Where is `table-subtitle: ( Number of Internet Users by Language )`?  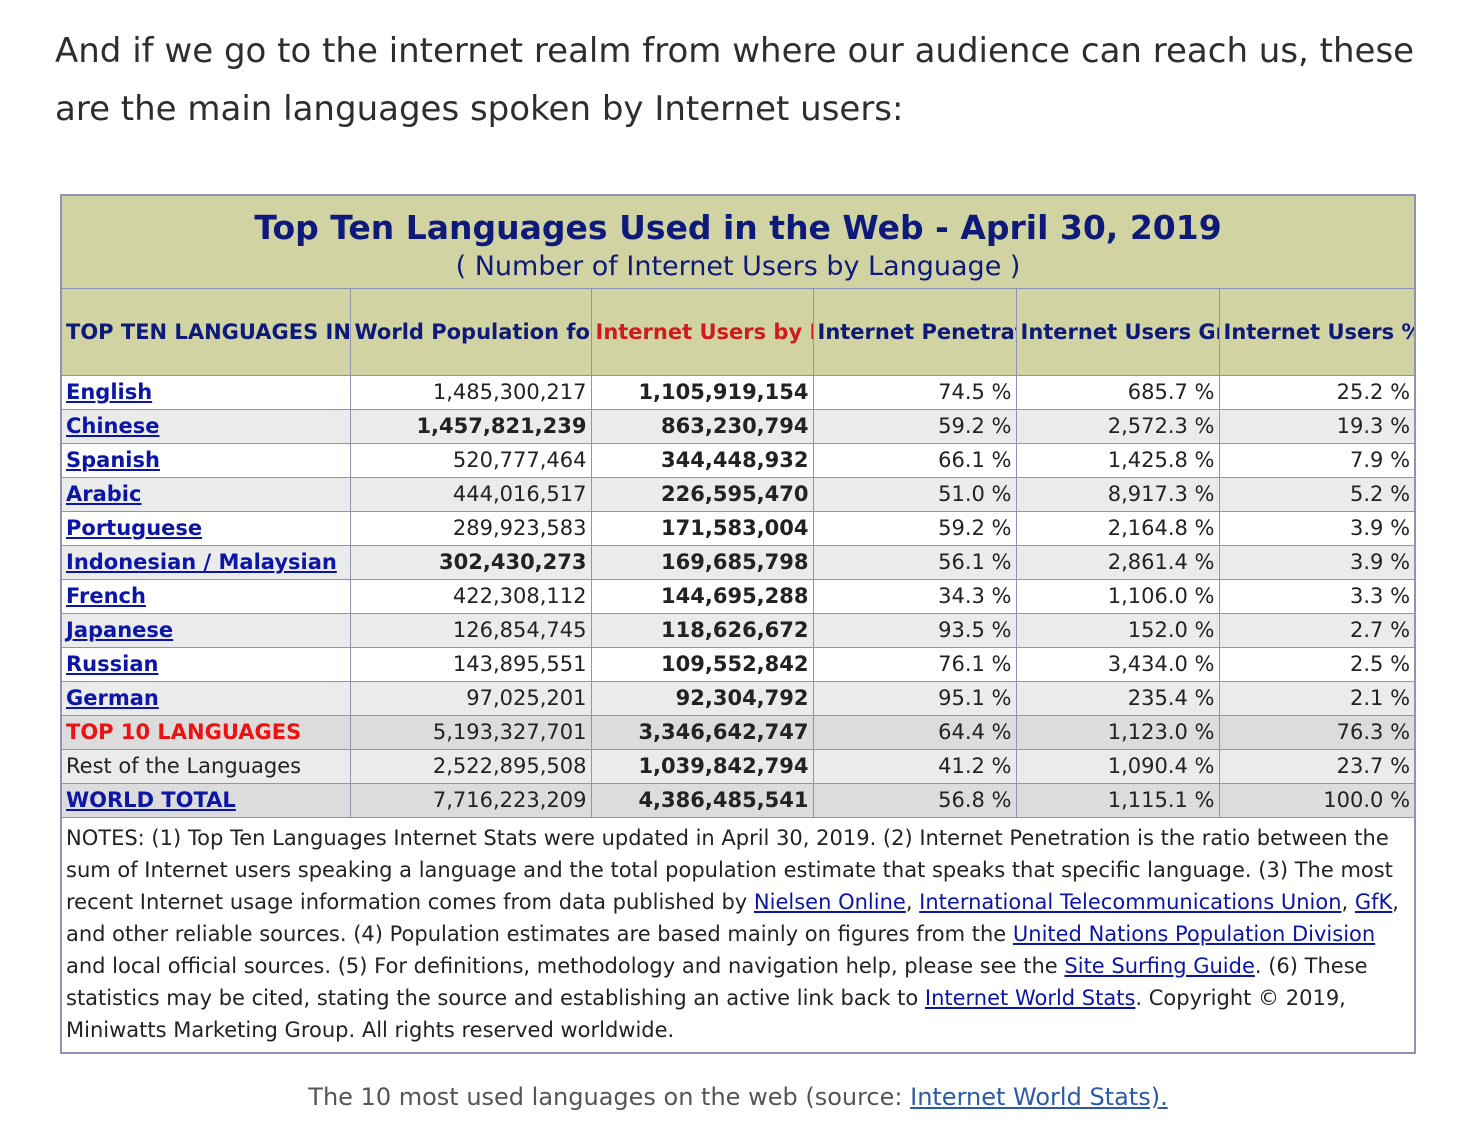
table-subtitle: ( Number of Internet Users by Language ) is located at coordinates (738, 266).